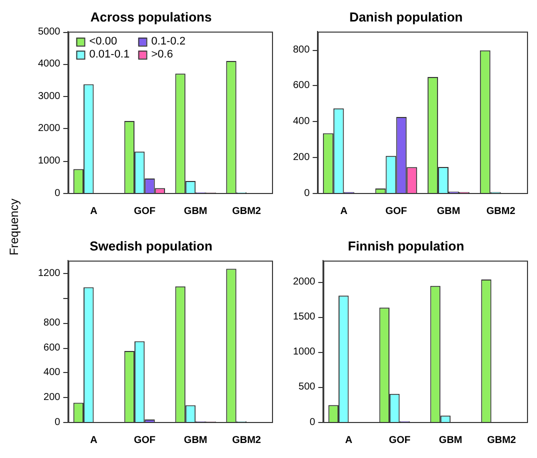  What do you see at coordinates (49, 32) in the screenshot?
I see `y-tick-label: 5000` at bounding box center [49, 32].